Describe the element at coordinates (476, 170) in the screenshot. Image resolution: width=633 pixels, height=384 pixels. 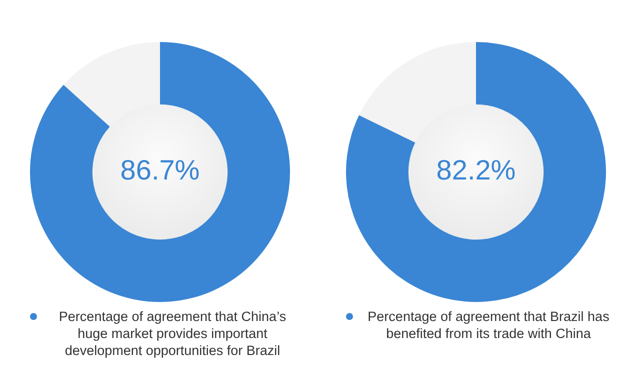
I see `data-label: 82.2%` at that location.